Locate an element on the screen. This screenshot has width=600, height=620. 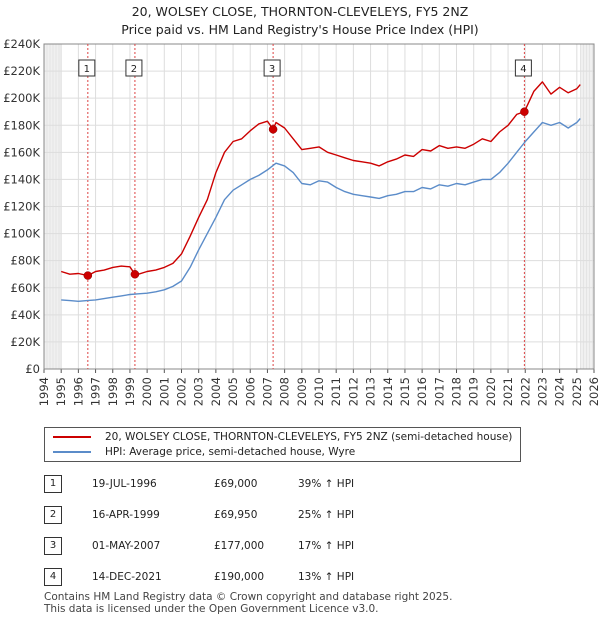
sale-label-number: 2 is located at coordinates (134, 69).